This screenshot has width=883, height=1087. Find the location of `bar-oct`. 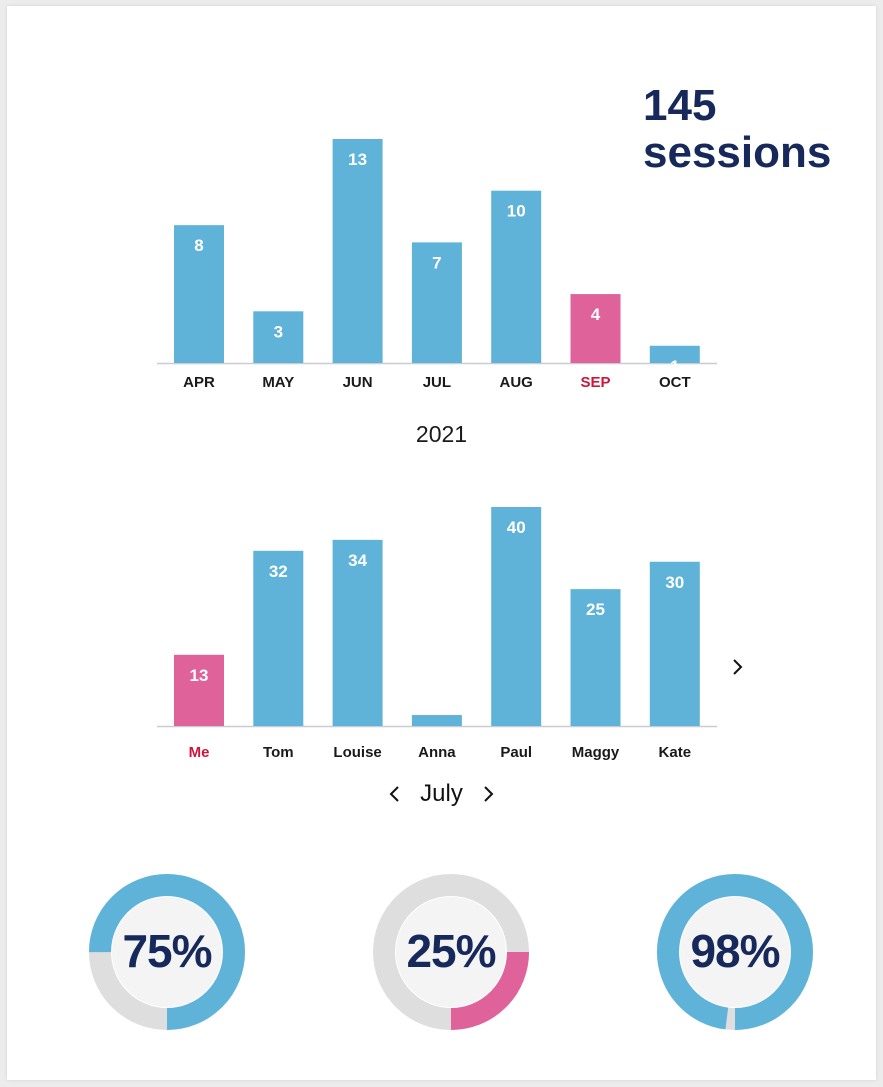

bar-oct is located at coordinates (674, 354).